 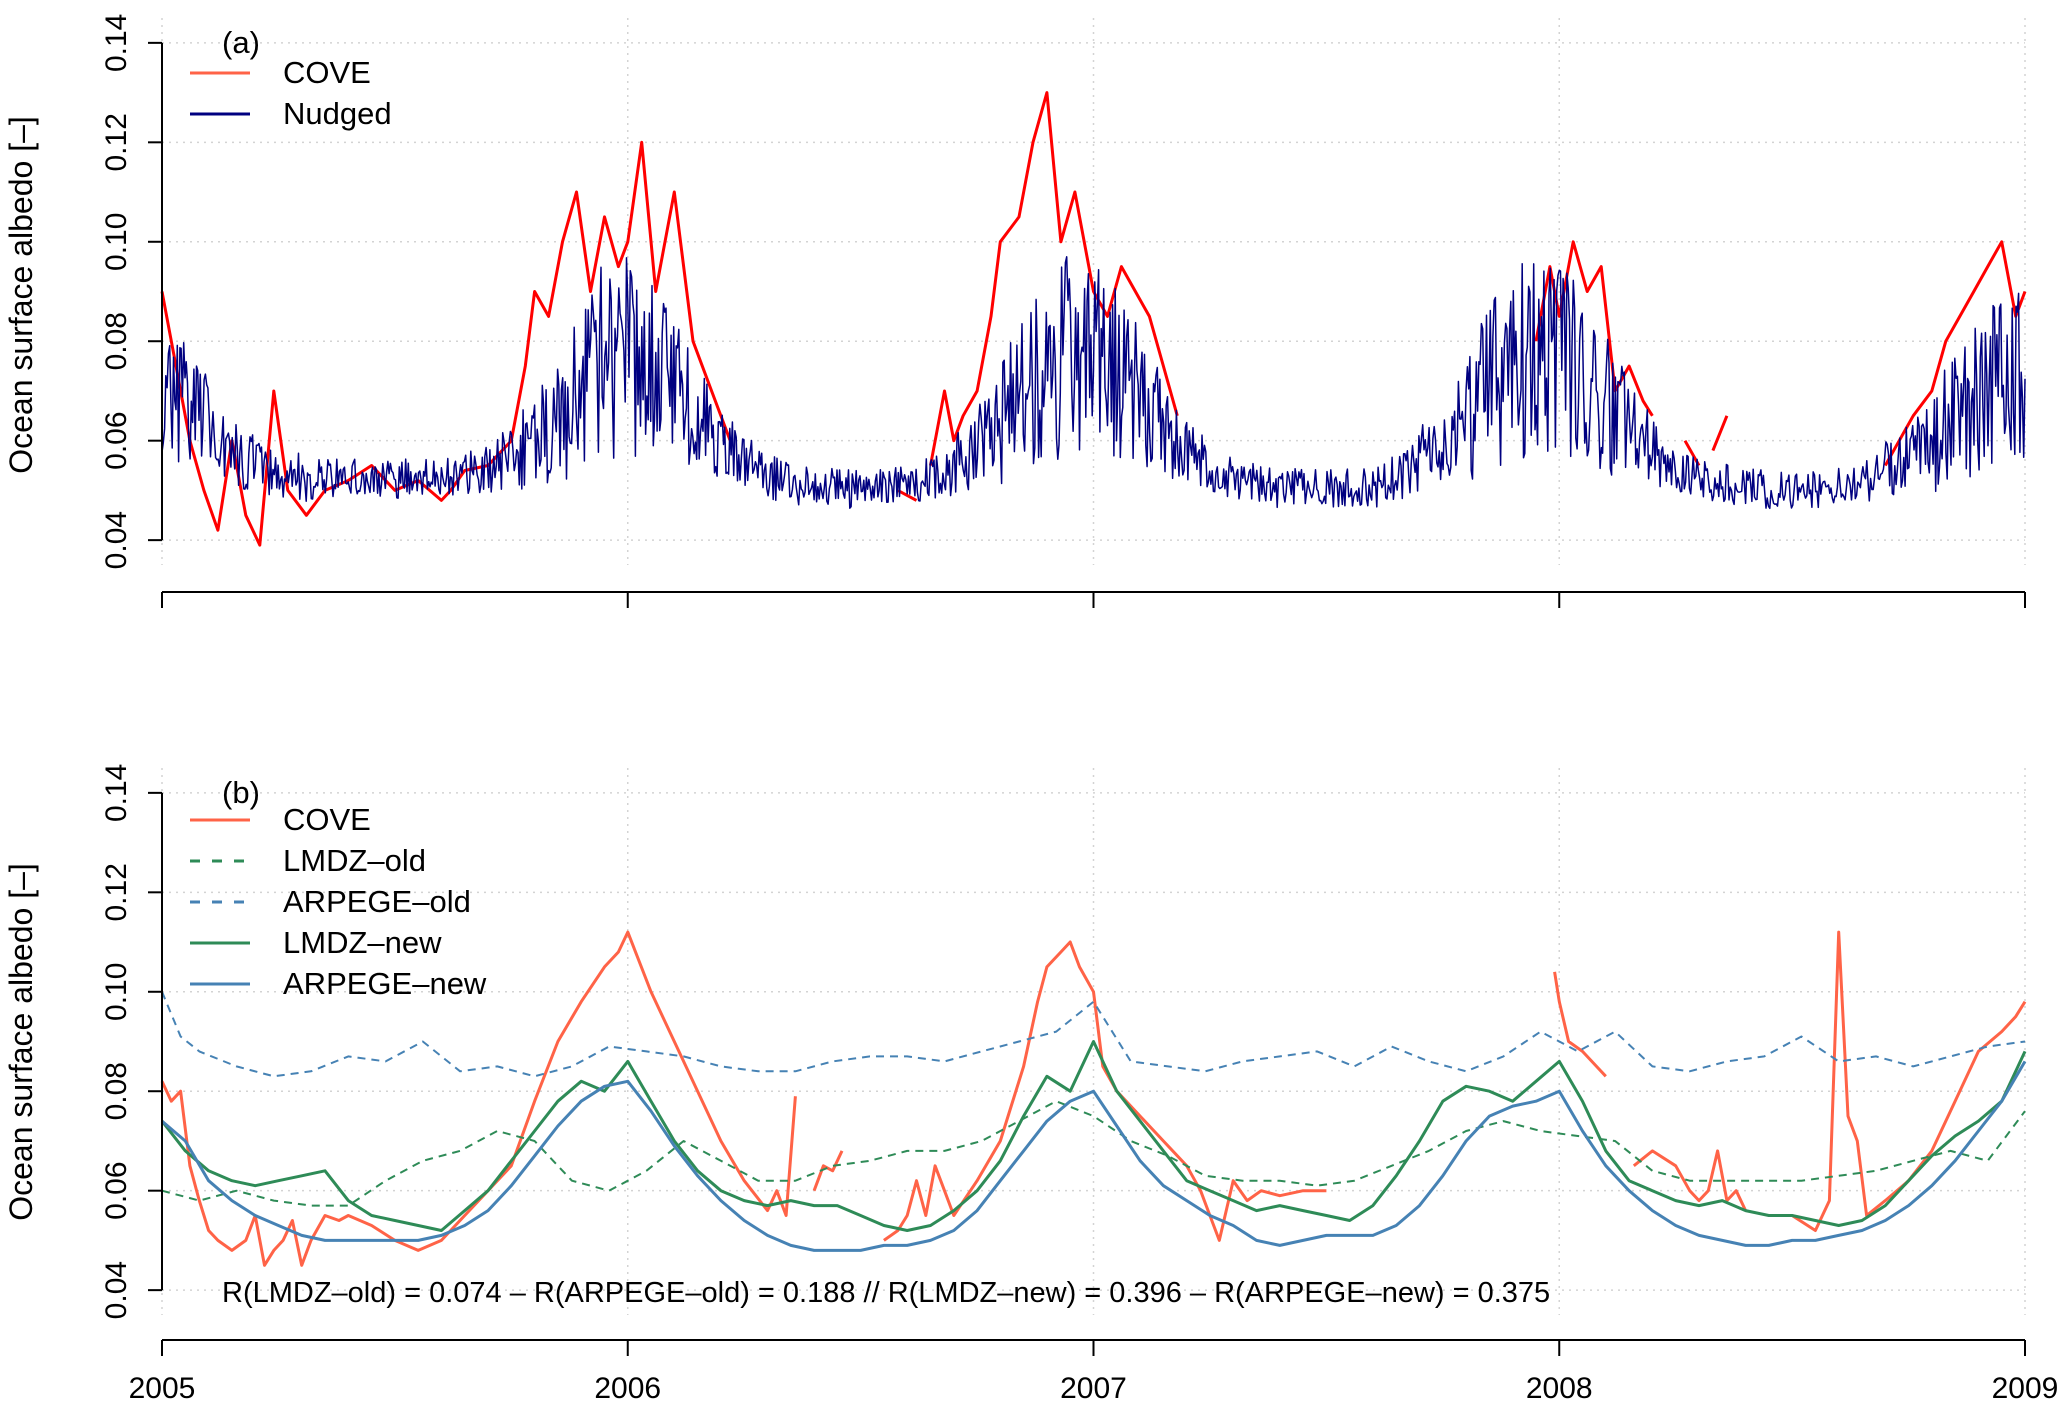 What do you see at coordinates (131, 1041) in the screenshot?
I see `panel-b-y-axis: 0.04 0.06 0.08 0.10 0.12 0.14` at bounding box center [131, 1041].